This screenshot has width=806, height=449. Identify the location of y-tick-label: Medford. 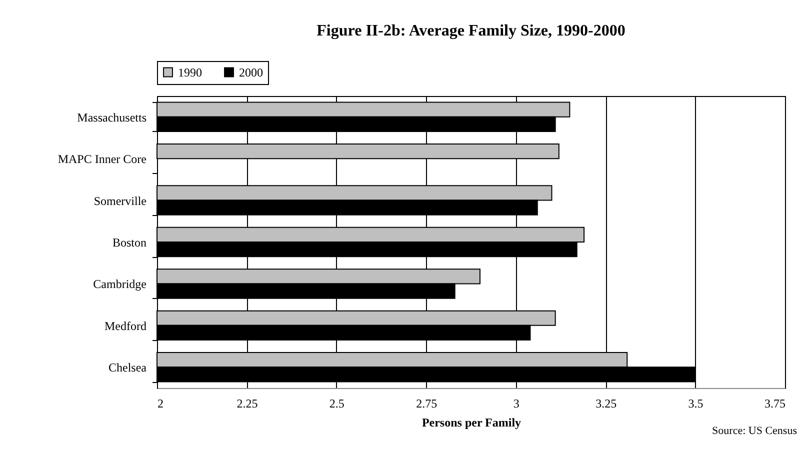
(125, 325).